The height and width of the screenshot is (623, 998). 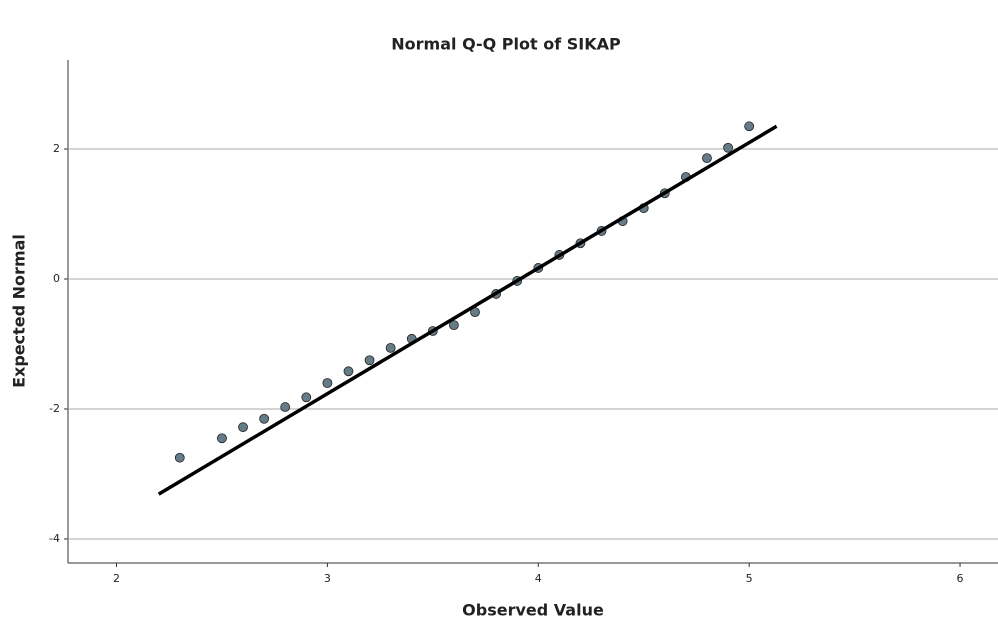 I want to click on chart-title: Normal Q-Q Plot of SIKAP, so click(x=506, y=44).